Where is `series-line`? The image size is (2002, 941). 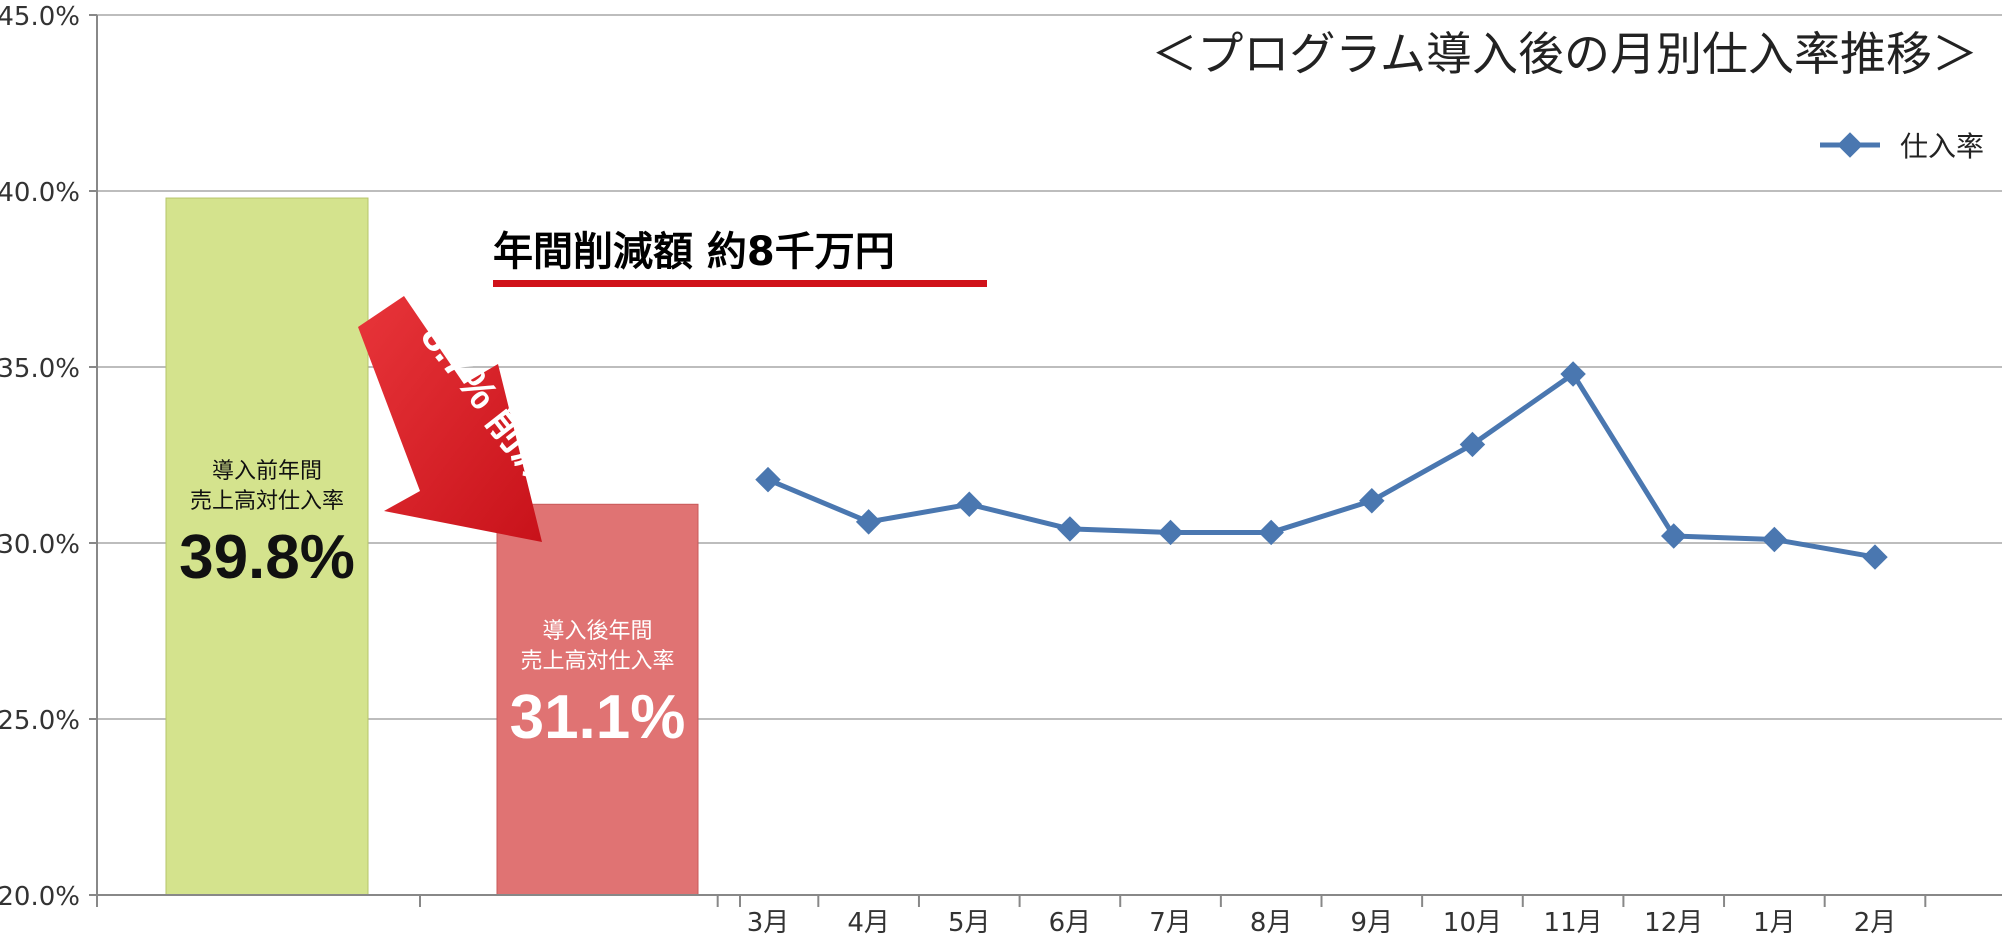
series-line is located at coordinates (1321, 465).